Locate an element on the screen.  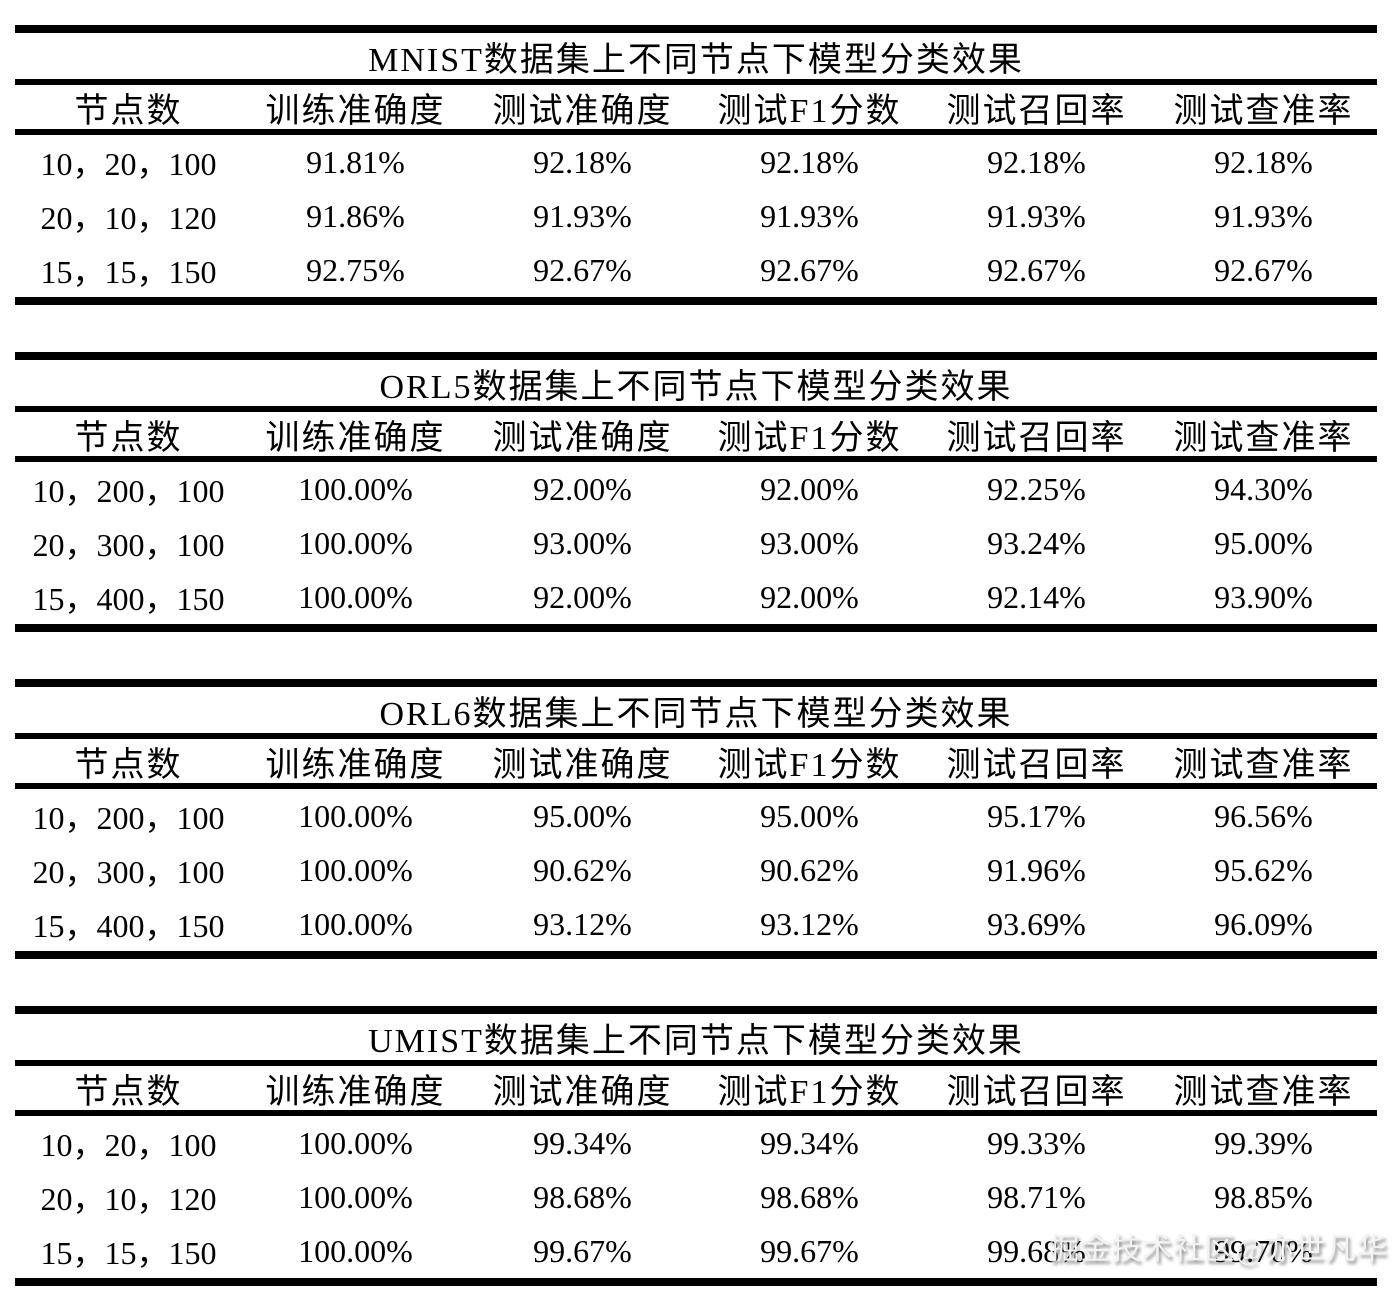
table-row: 10，20，100 91.81% 92.18% 92.18% 92.18% 92.18% is located at coordinates (696, 162).